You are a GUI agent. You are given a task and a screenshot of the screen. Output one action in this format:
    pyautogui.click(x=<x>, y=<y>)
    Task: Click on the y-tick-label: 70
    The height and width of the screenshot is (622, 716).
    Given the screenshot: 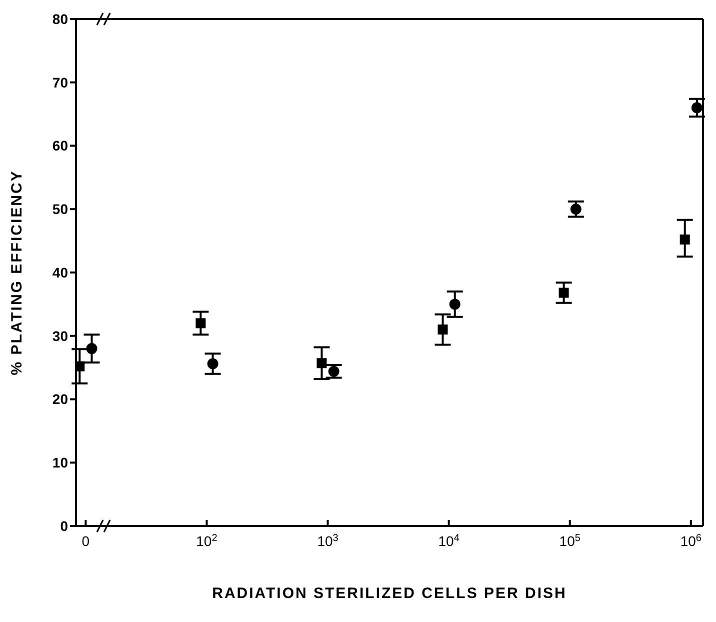 What is the action you would take?
    pyautogui.click(x=60, y=82)
    